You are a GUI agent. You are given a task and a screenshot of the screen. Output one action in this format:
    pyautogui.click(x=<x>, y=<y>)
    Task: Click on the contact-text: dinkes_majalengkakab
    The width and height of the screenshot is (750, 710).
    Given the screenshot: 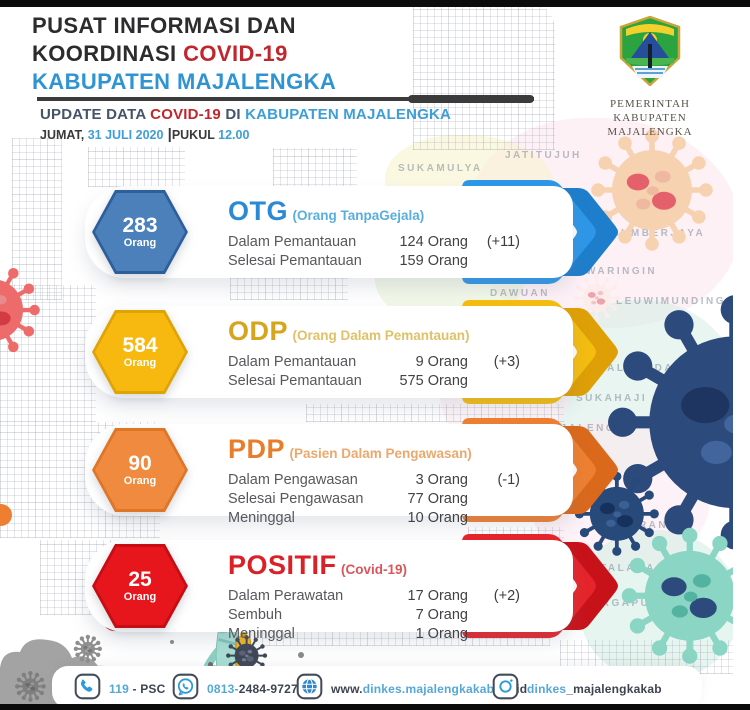 What is the action you would take?
    pyautogui.click(x=594, y=689)
    